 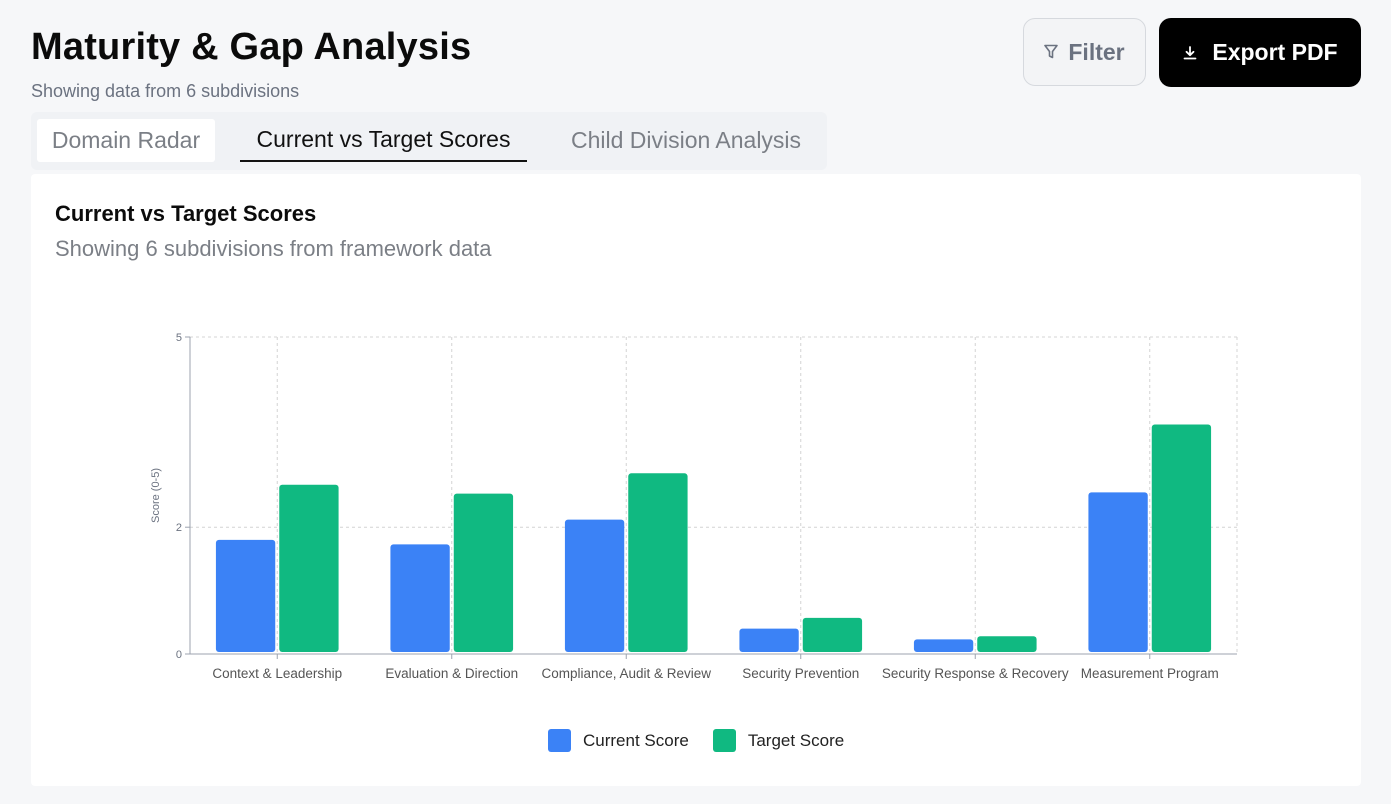 I want to click on y-tick-label: 5, so click(x=179, y=338).